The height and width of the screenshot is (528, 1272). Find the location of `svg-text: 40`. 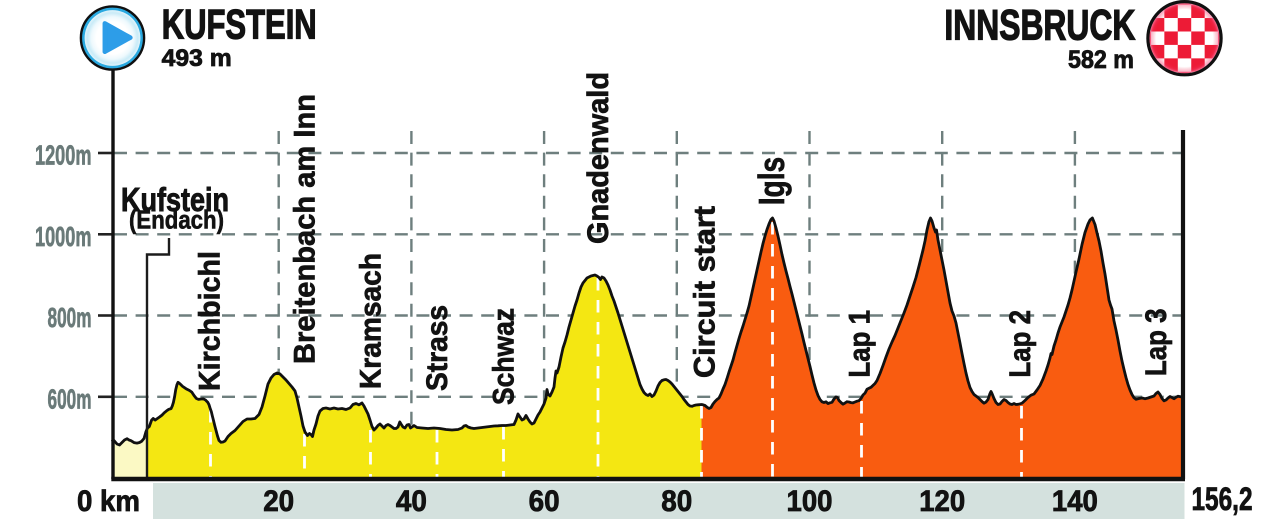

svg-text: 40 is located at coordinates (411, 501).